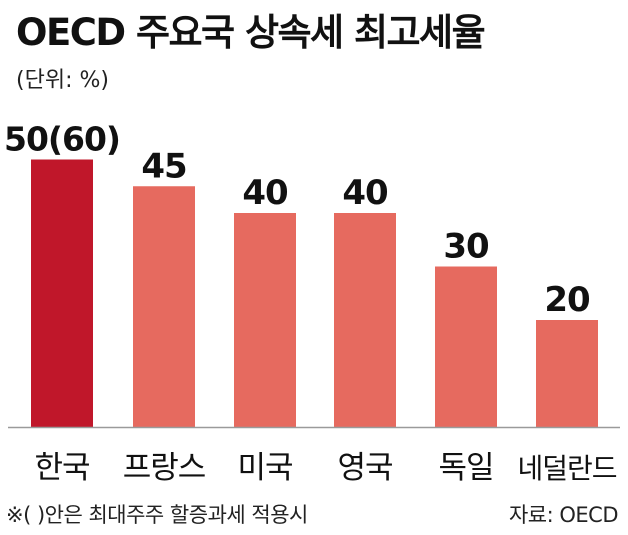  I want to click on value-label-1: 50(60), so click(62, 139).